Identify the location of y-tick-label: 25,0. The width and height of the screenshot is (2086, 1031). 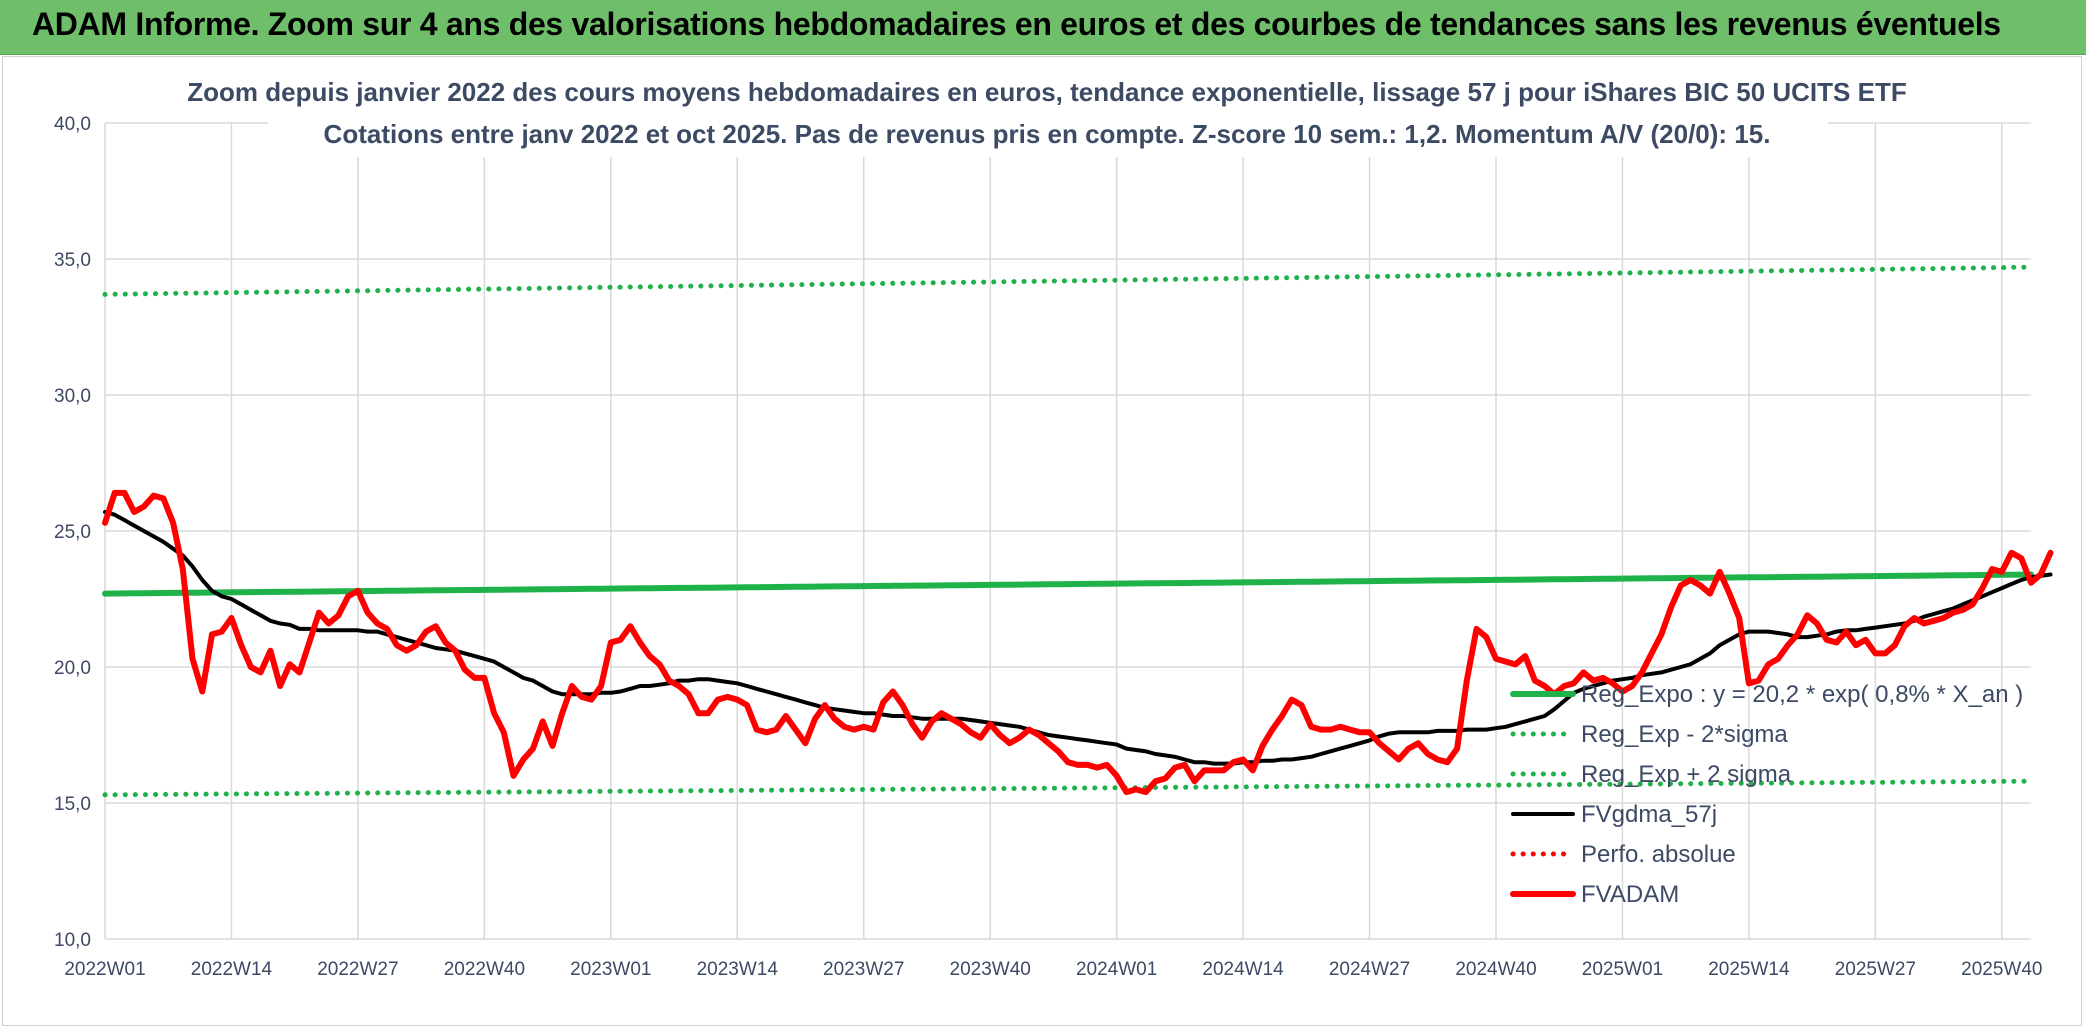
(72, 532).